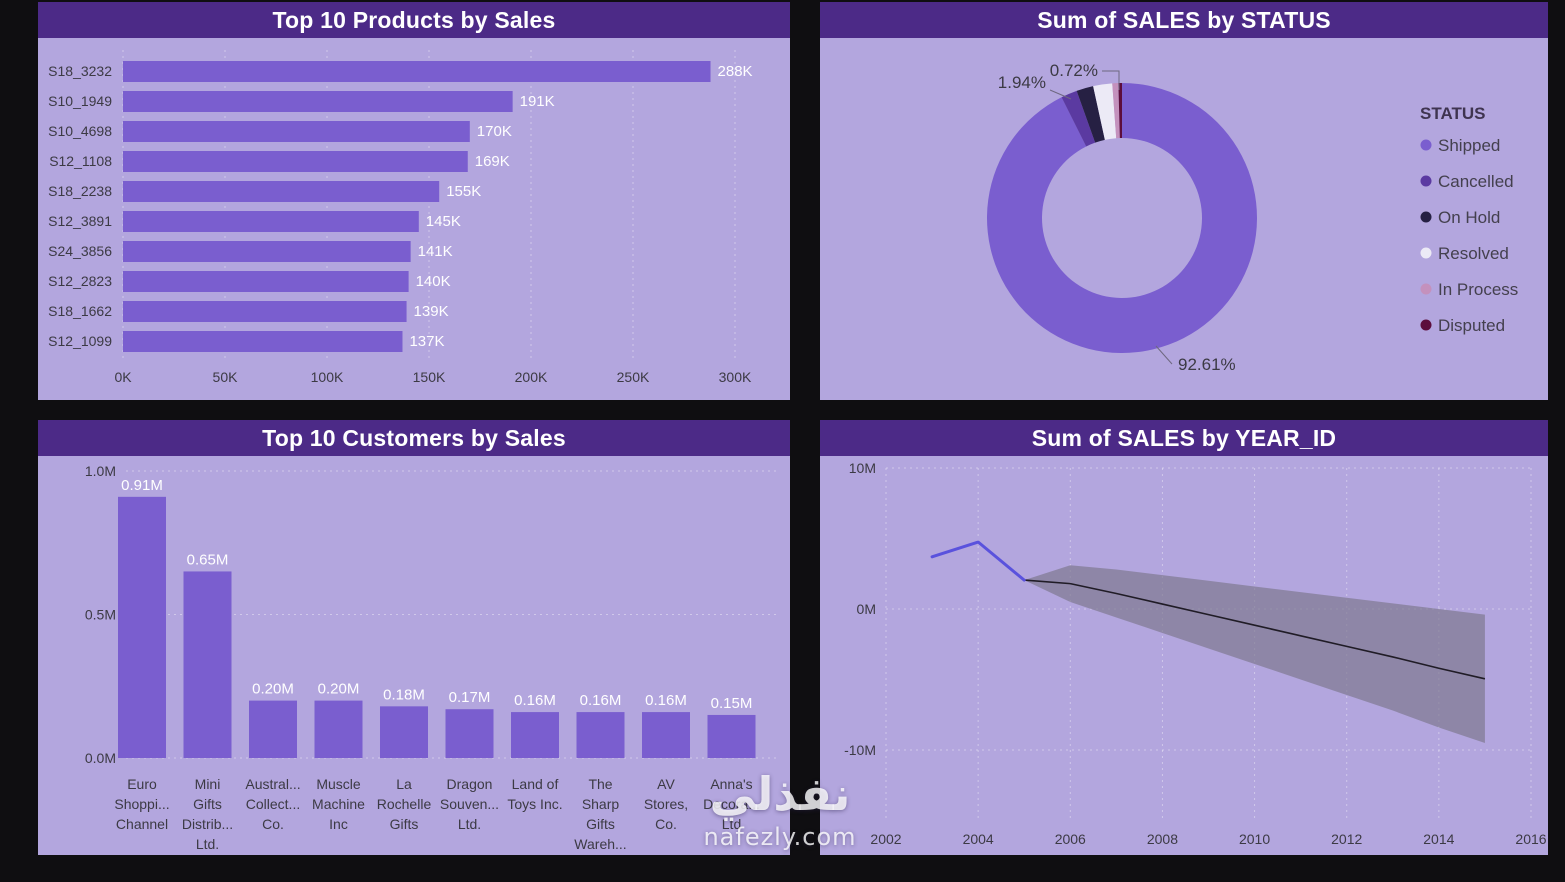 This screenshot has width=1565, height=882. What do you see at coordinates (272, 804) in the screenshot?
I see `category-label: Austral... Collect... Co.` at bounding box center [272, 804].